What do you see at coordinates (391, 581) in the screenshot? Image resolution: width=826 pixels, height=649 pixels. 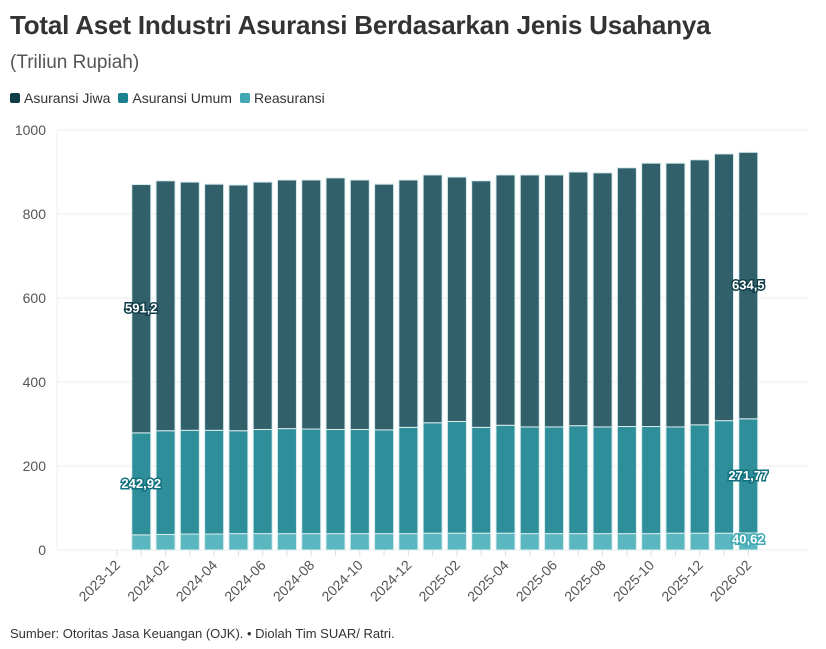 I see `x-tick-label: 2024-12` at bounding box center [391, 581].